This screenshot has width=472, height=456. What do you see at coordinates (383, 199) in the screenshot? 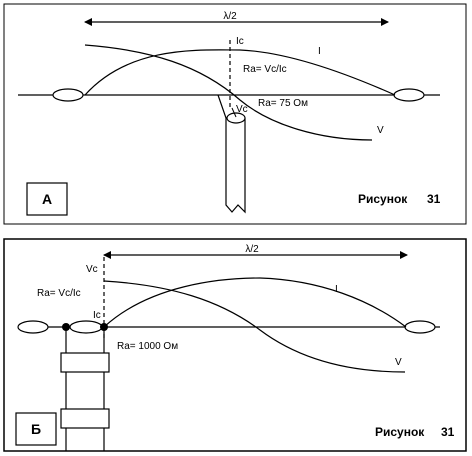
I see `panel-a-figure-word: Рисунок` at bounding box center [383, 199].